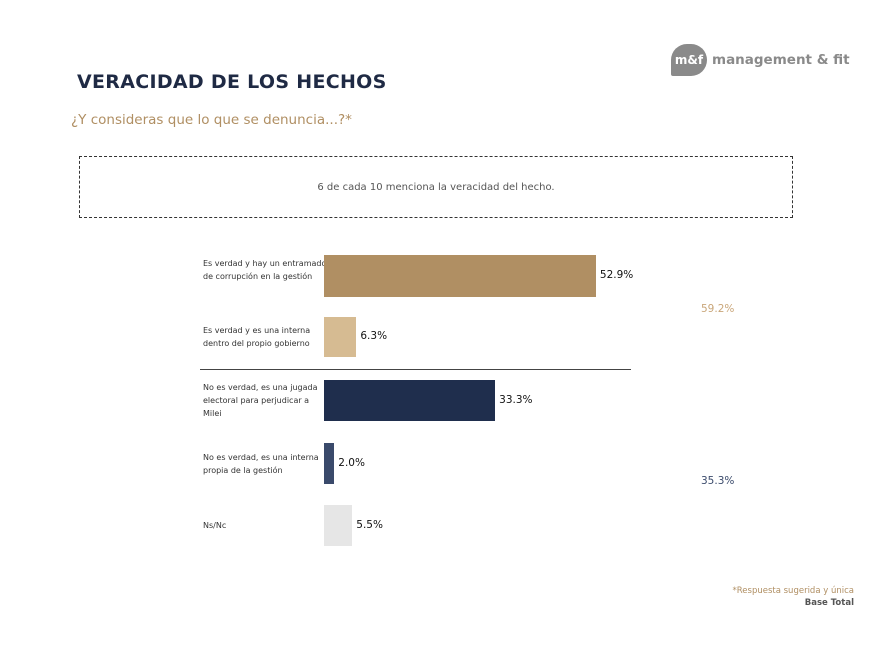 The height and width of the screenshot is (646, 887). I want to click on page-title: VERACIDAD DE LOS HECHOS, so click(232, 82).